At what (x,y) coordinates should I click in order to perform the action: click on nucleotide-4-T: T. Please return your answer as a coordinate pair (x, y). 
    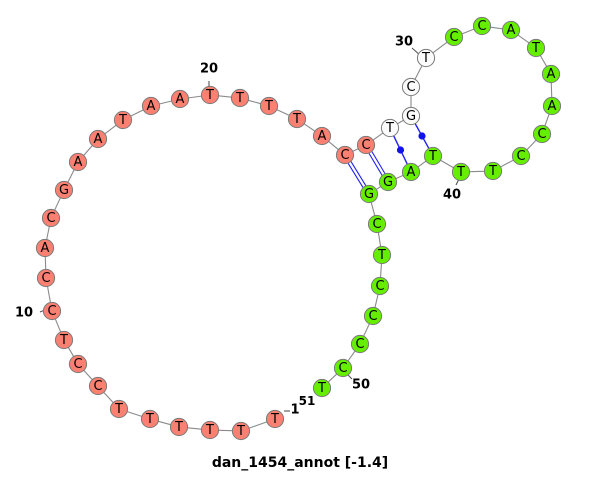
    Looking at the image, I should click on (179, 427).